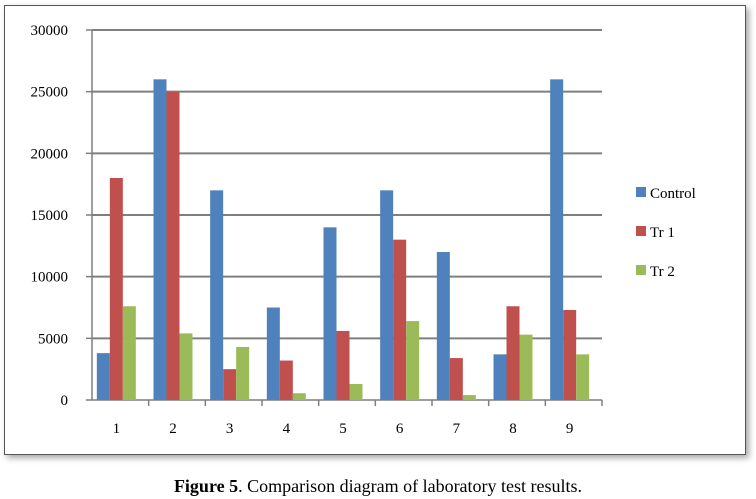  I want to click on figure-label: Figure 5, so click(206, 486).